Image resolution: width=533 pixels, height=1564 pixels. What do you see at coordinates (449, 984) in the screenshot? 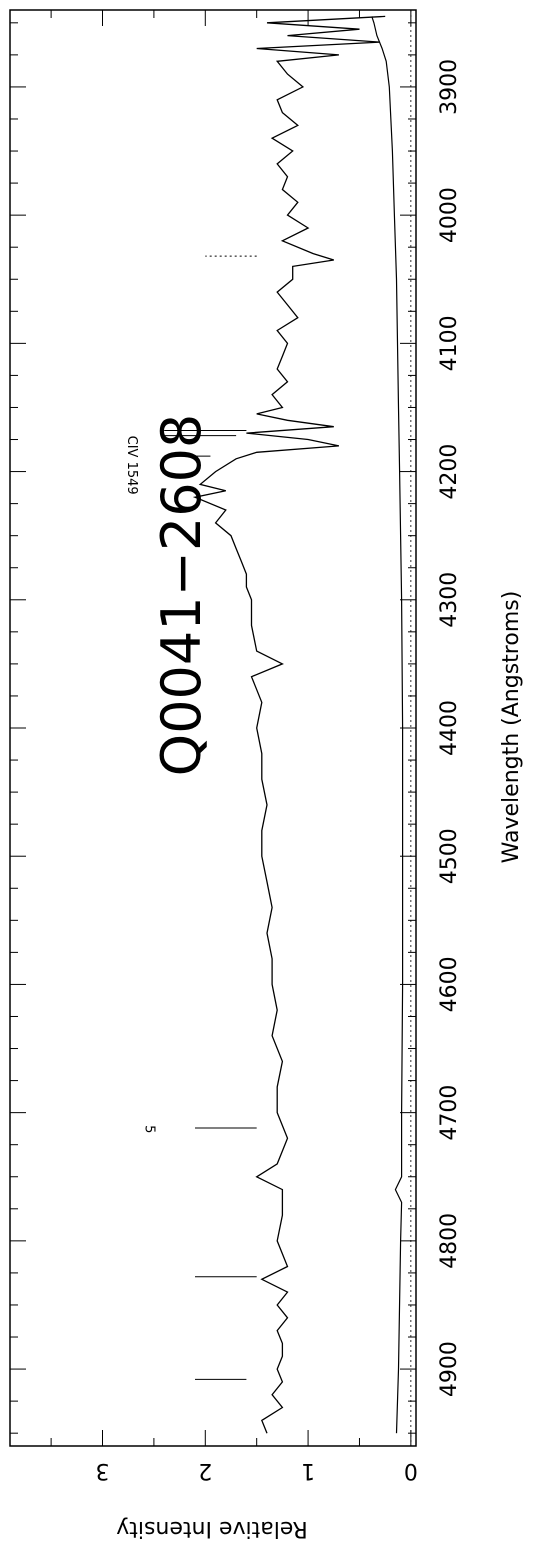
I see `x-tick-label: 4600` at bounding box center [449, 984].